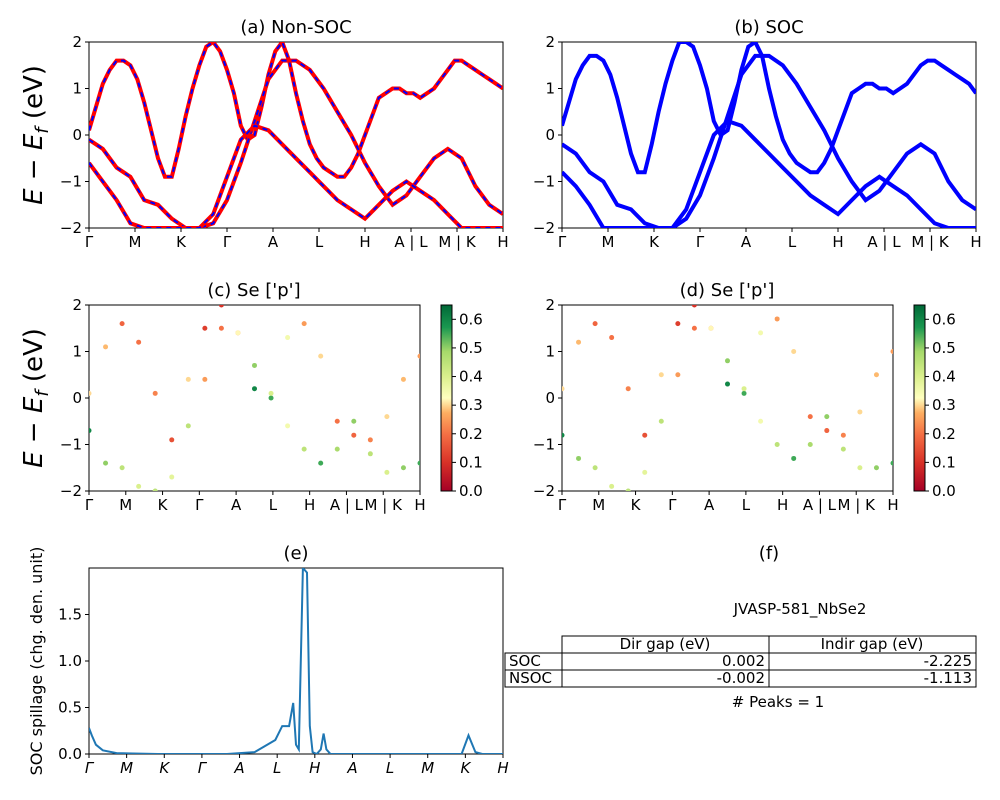 This screenshot has height=800, width=1000. What do you see at coordinates (273, 242) in the screenshot?
I see `panel-a-xtick-label: A` at bounding box center [273, 242].